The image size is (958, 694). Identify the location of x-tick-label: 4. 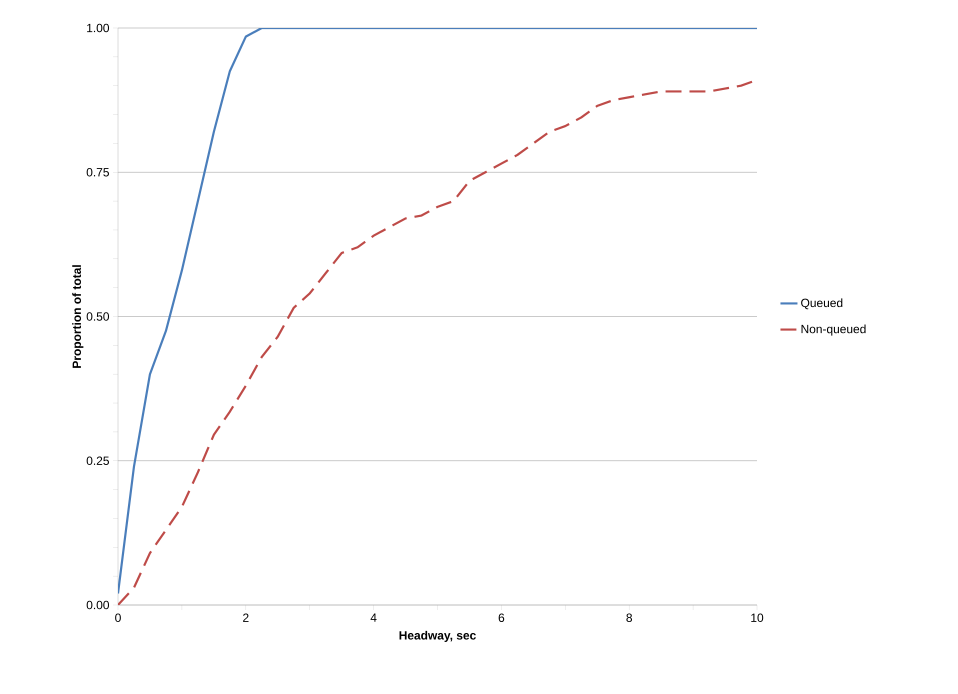
(373, 618).